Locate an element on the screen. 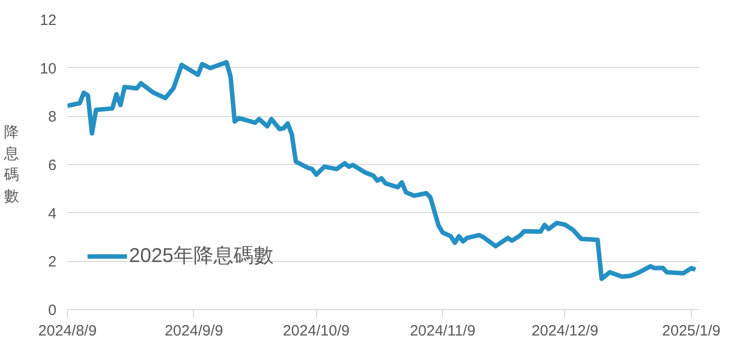  y-tick-label: 2 is located at coordinates (52, 262).